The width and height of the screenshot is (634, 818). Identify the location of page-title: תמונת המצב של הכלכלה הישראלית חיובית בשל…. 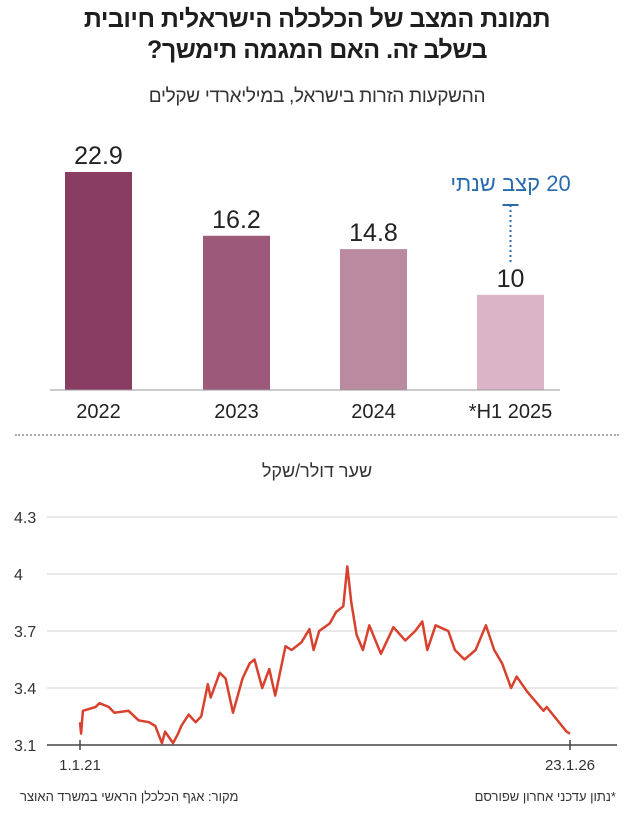
(317, 35).